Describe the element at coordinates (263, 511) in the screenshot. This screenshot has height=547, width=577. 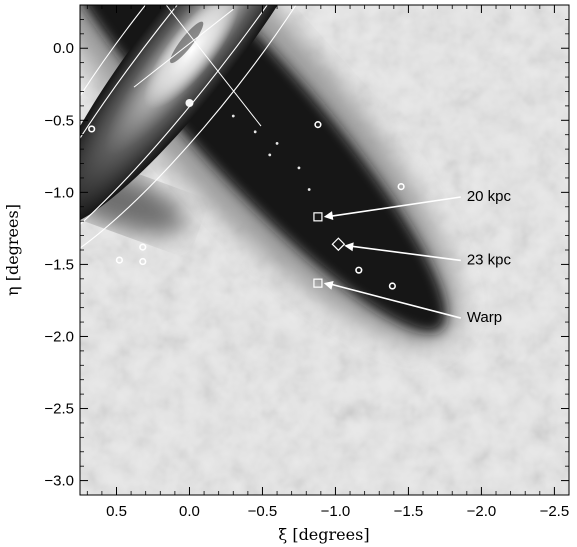
I see `x-tick-label: −0.5` at that location.